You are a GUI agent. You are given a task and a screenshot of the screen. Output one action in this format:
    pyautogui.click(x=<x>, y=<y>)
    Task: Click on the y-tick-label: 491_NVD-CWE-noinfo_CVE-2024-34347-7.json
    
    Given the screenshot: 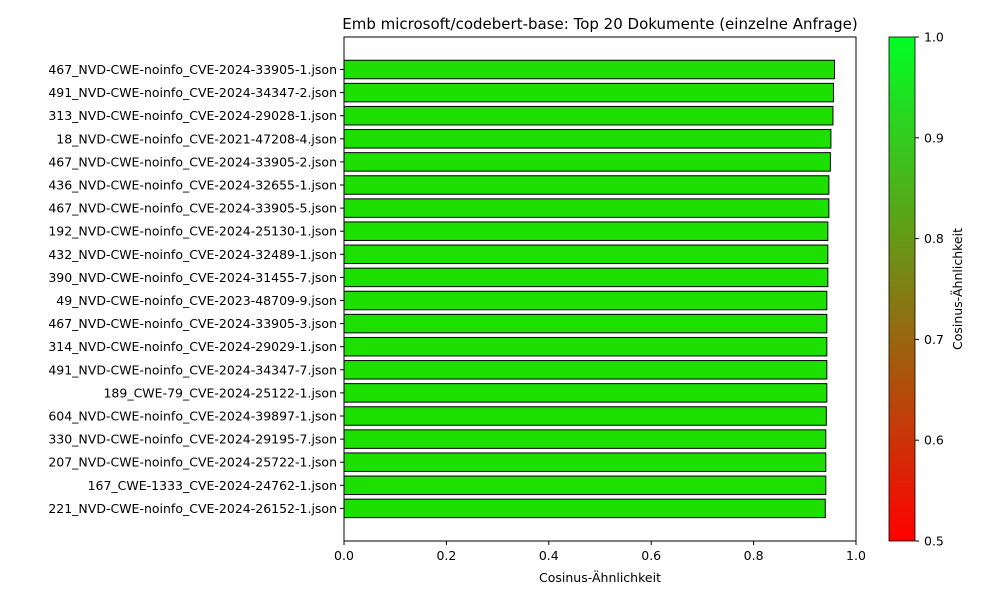 What is the action you would take?
    pyautogui.click(x=192, y=369)
    